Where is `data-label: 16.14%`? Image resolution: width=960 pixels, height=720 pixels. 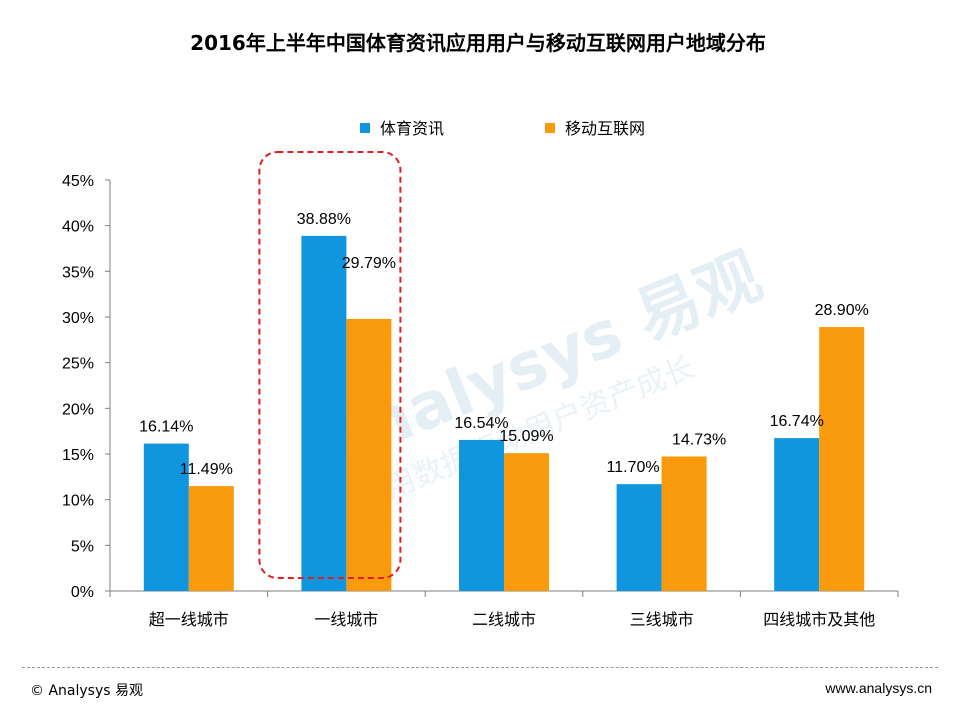 data-label: 16.14% is located at coordinates (166, 427).